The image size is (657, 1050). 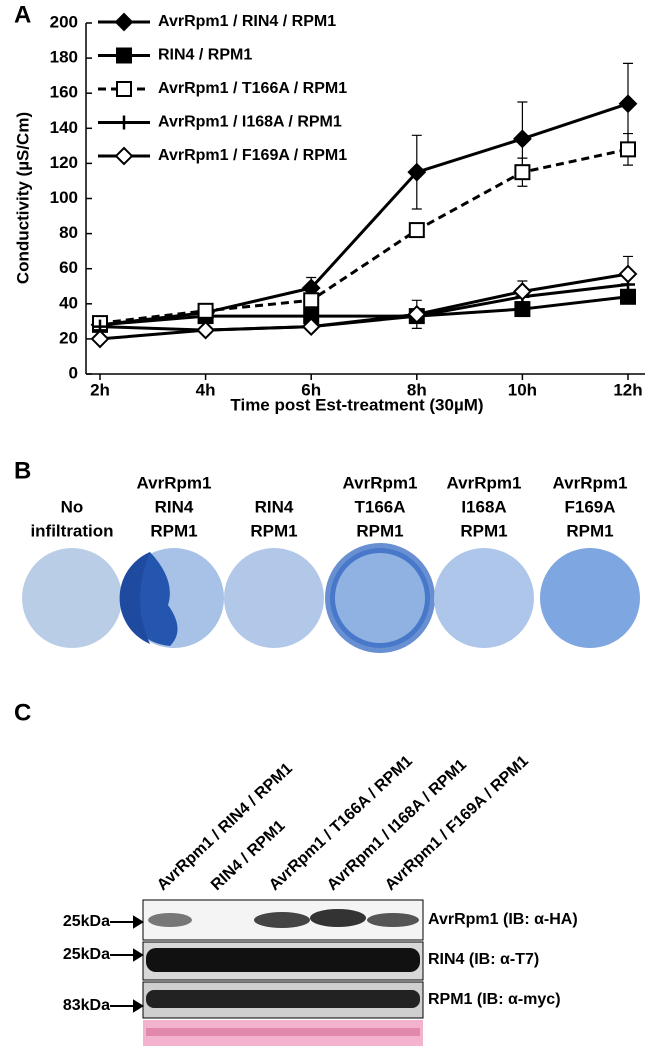 I want to click on legend-label: AvrRpm1 / T166A / RPM1, so click(x=252, y=88).